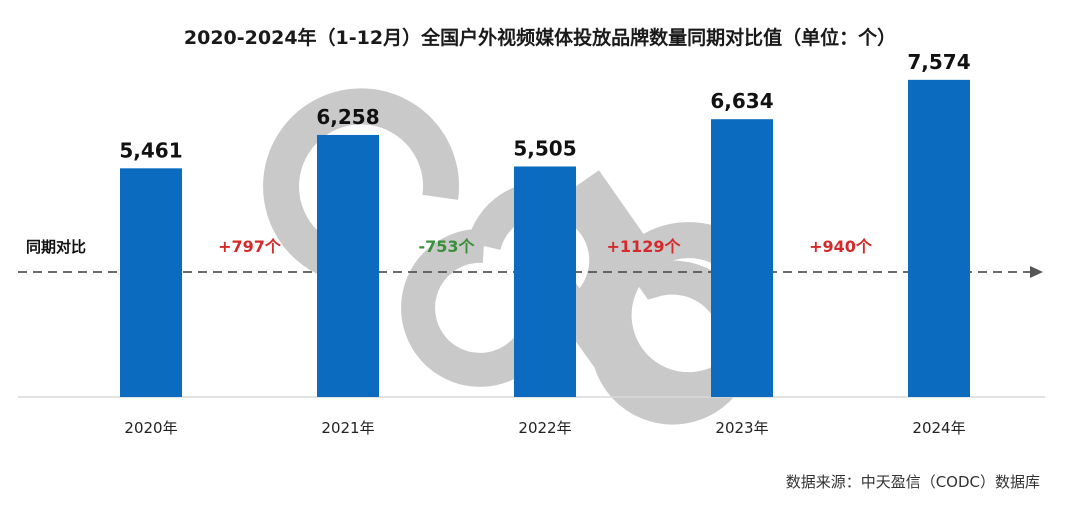  Describe the element at coordinates (913, 482) in the screenshot. I see `source-note: 数据来源：中天盈信（CODC）数据库` at that location.